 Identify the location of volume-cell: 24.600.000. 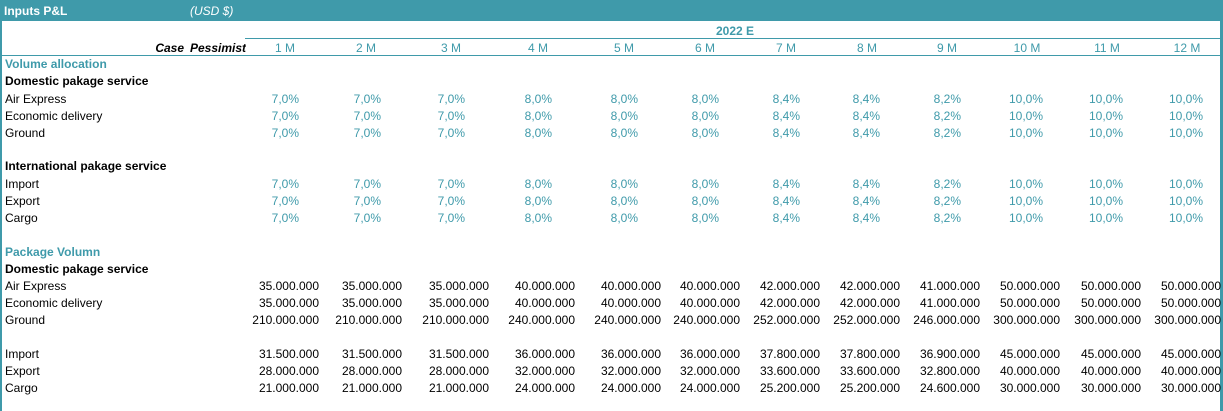
(949, 388).